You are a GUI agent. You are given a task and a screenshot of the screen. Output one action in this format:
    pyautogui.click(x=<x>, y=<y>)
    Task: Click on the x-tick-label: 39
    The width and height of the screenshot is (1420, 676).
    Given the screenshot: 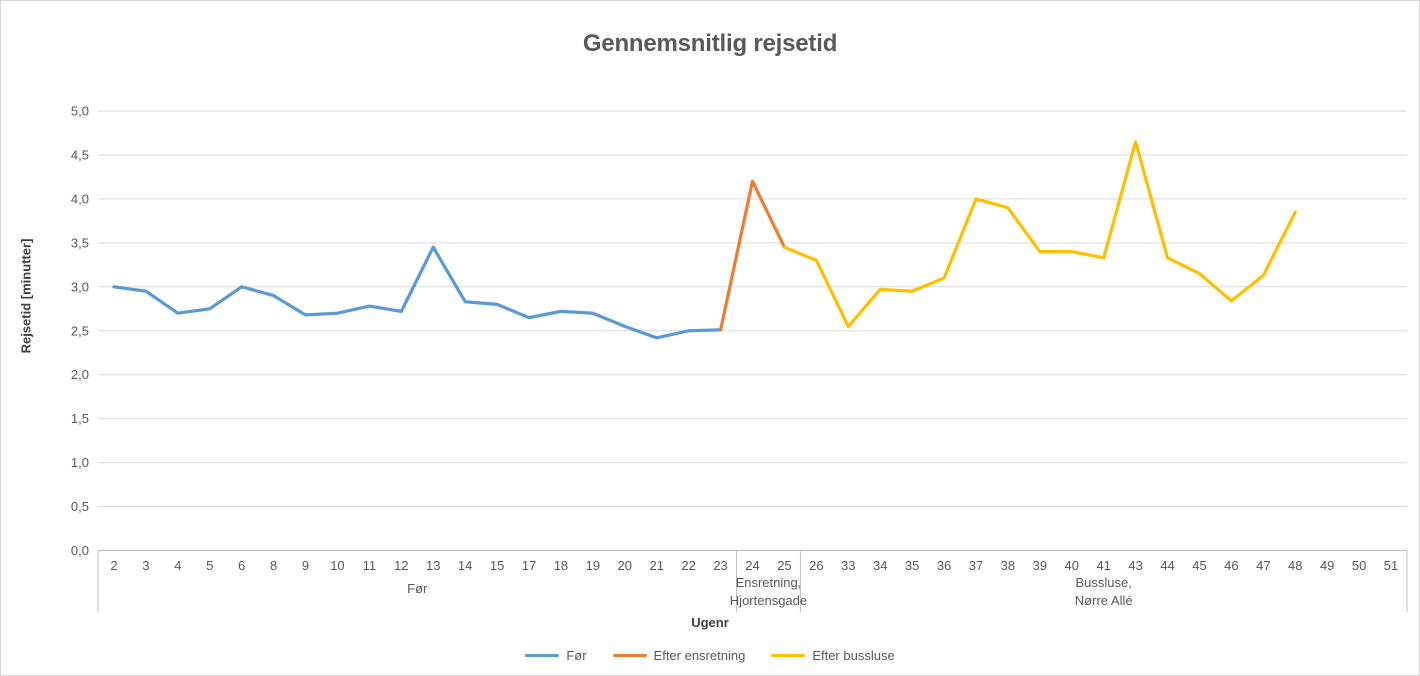 What is the action you would take?
    pyautogui.click(x=1040, y=565)
    